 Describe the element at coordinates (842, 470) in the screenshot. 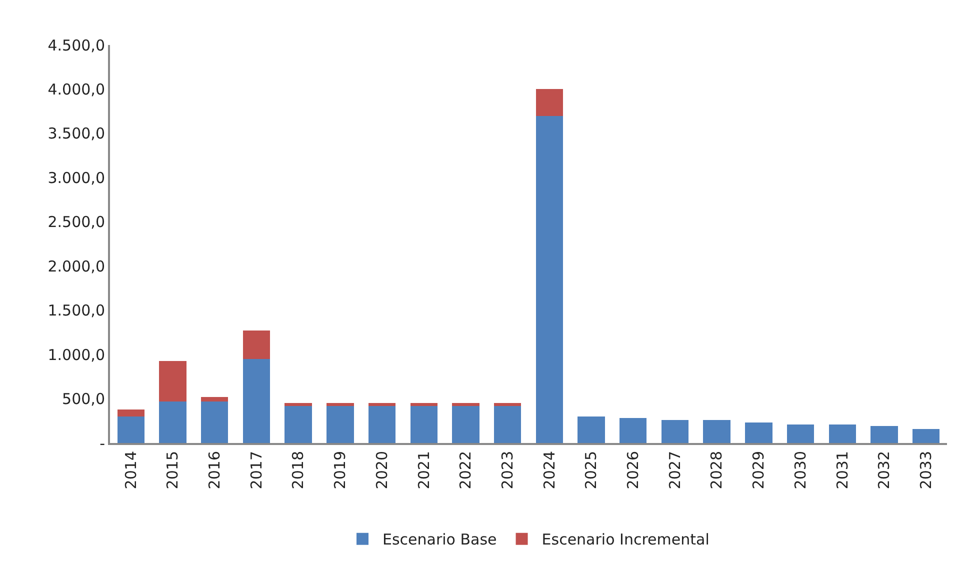

I see `x-tick-label: 2031` at that location.